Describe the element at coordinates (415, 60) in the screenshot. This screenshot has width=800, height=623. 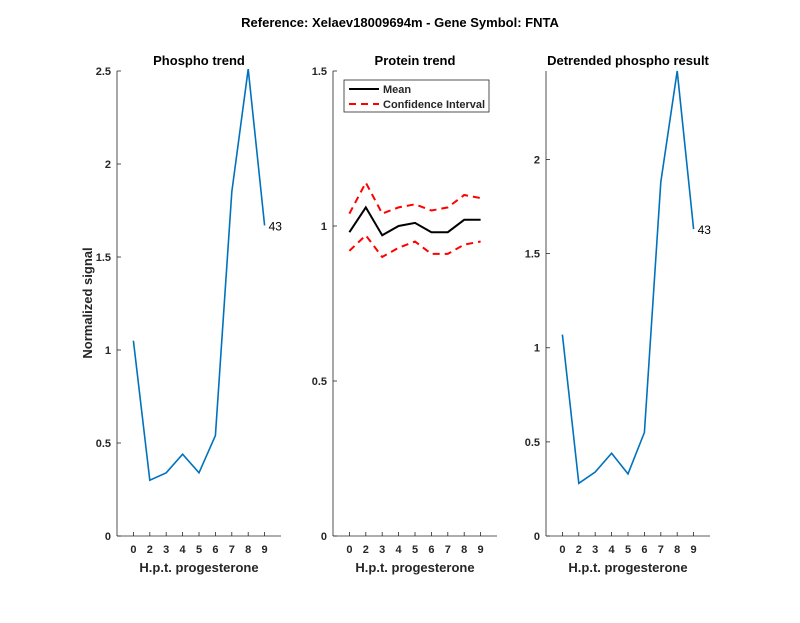
I see `subplot-title: Protein trend` at that location.